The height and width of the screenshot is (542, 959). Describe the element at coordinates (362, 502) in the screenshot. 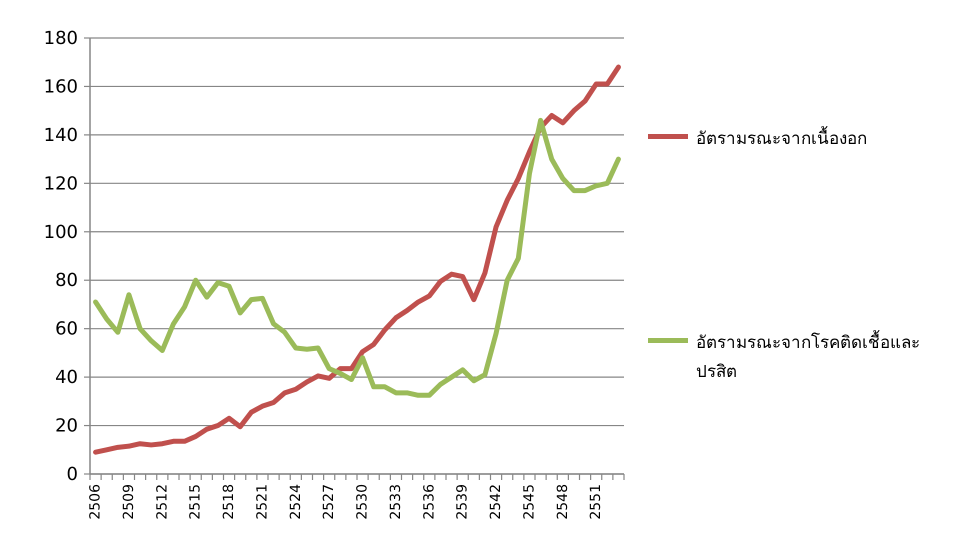

I see `x-tick-label: 2530` at that location.